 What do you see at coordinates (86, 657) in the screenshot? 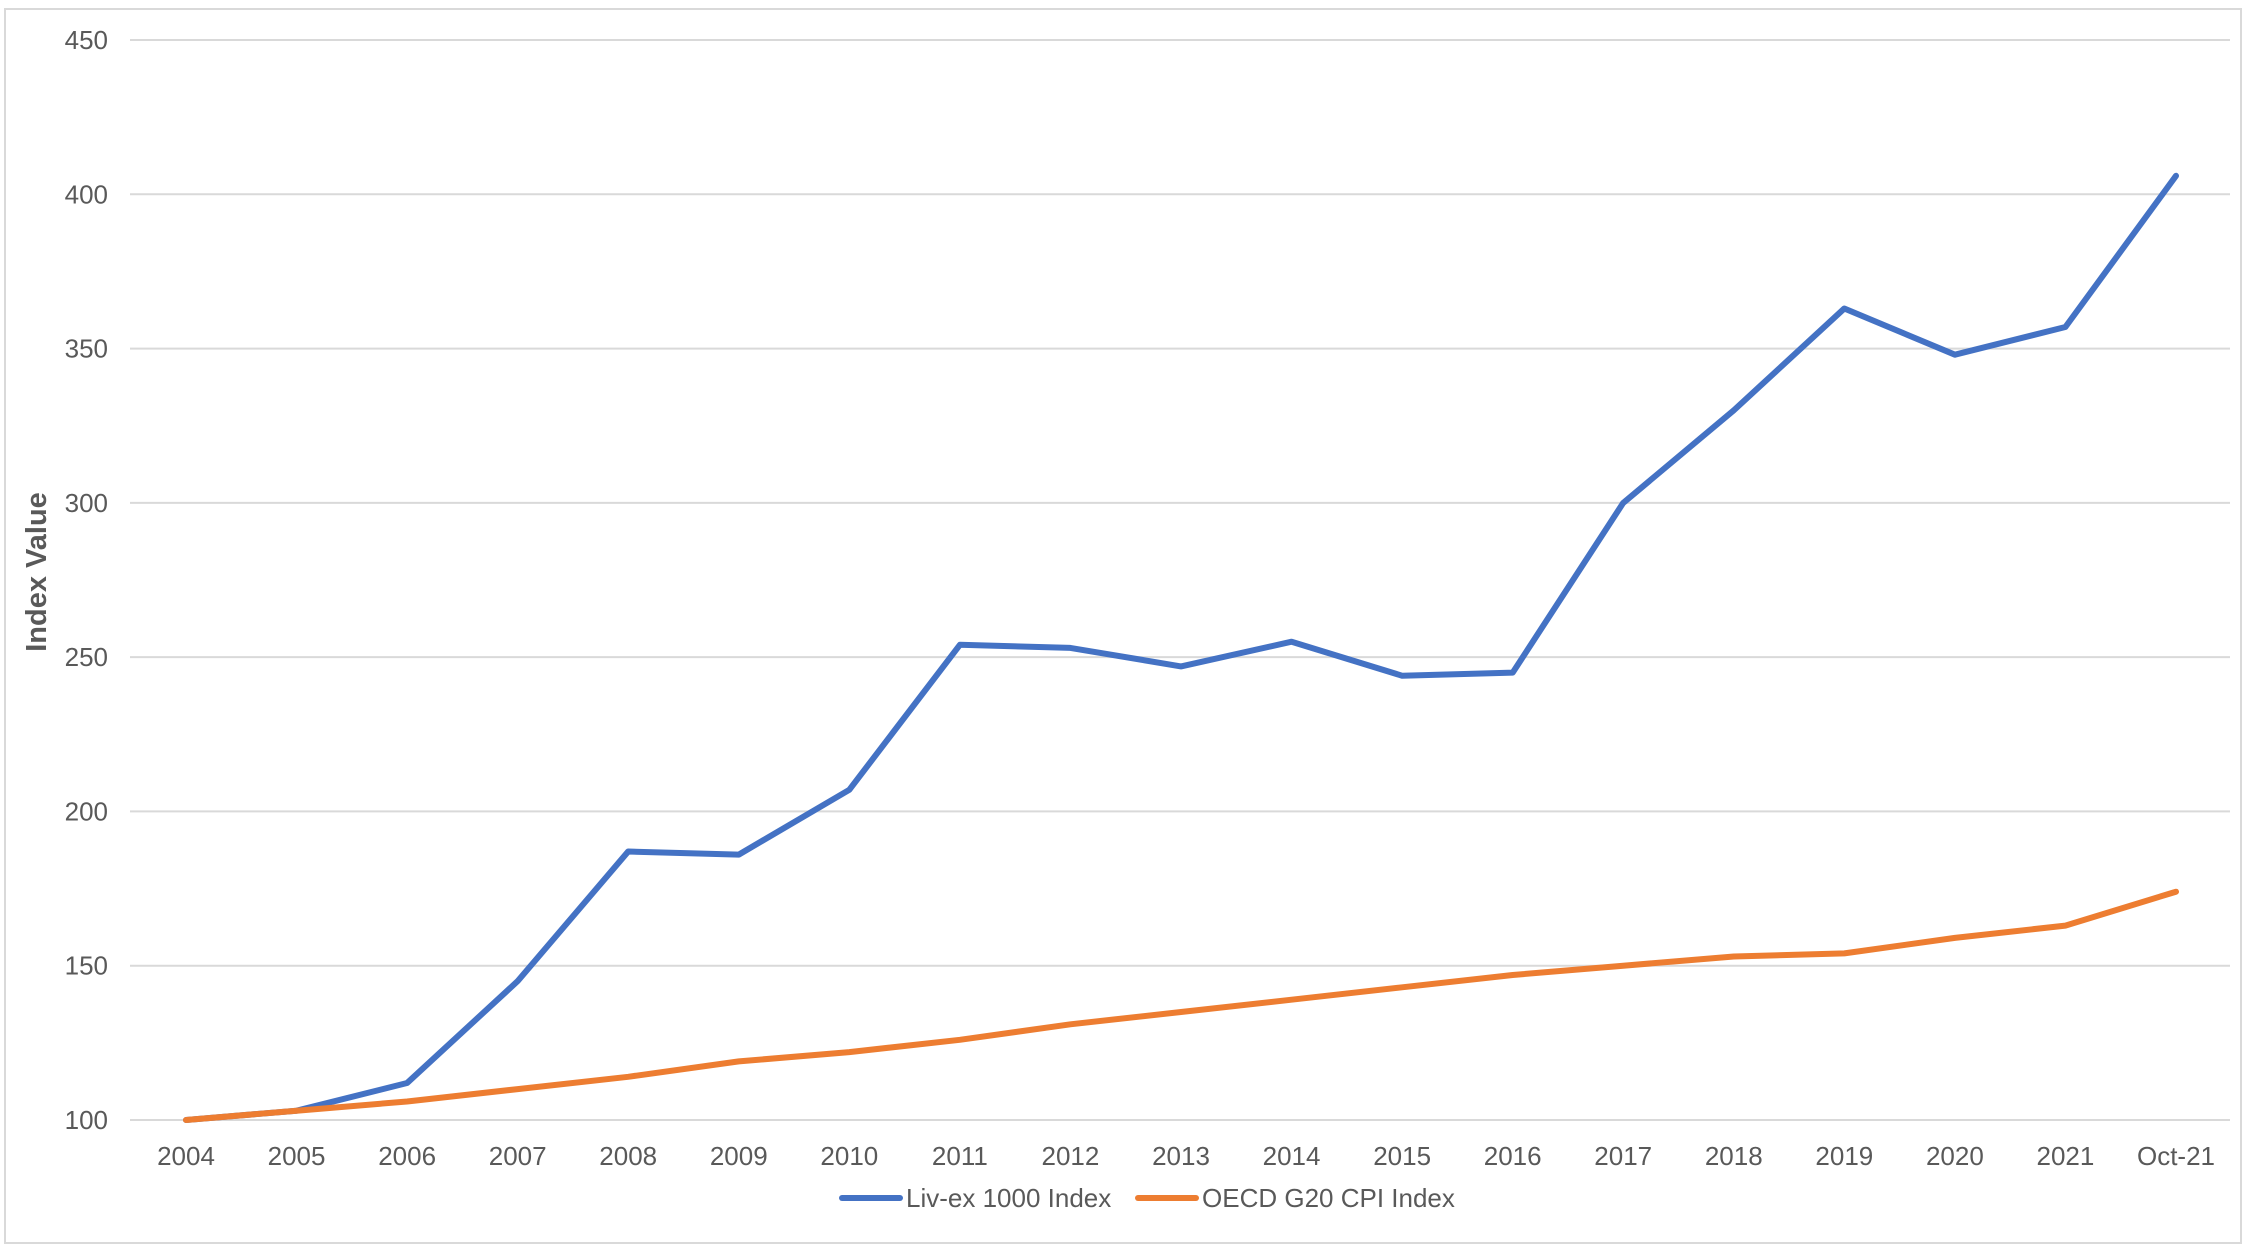
I see `y-tick-label: 250` at bounding box center [86, 657].